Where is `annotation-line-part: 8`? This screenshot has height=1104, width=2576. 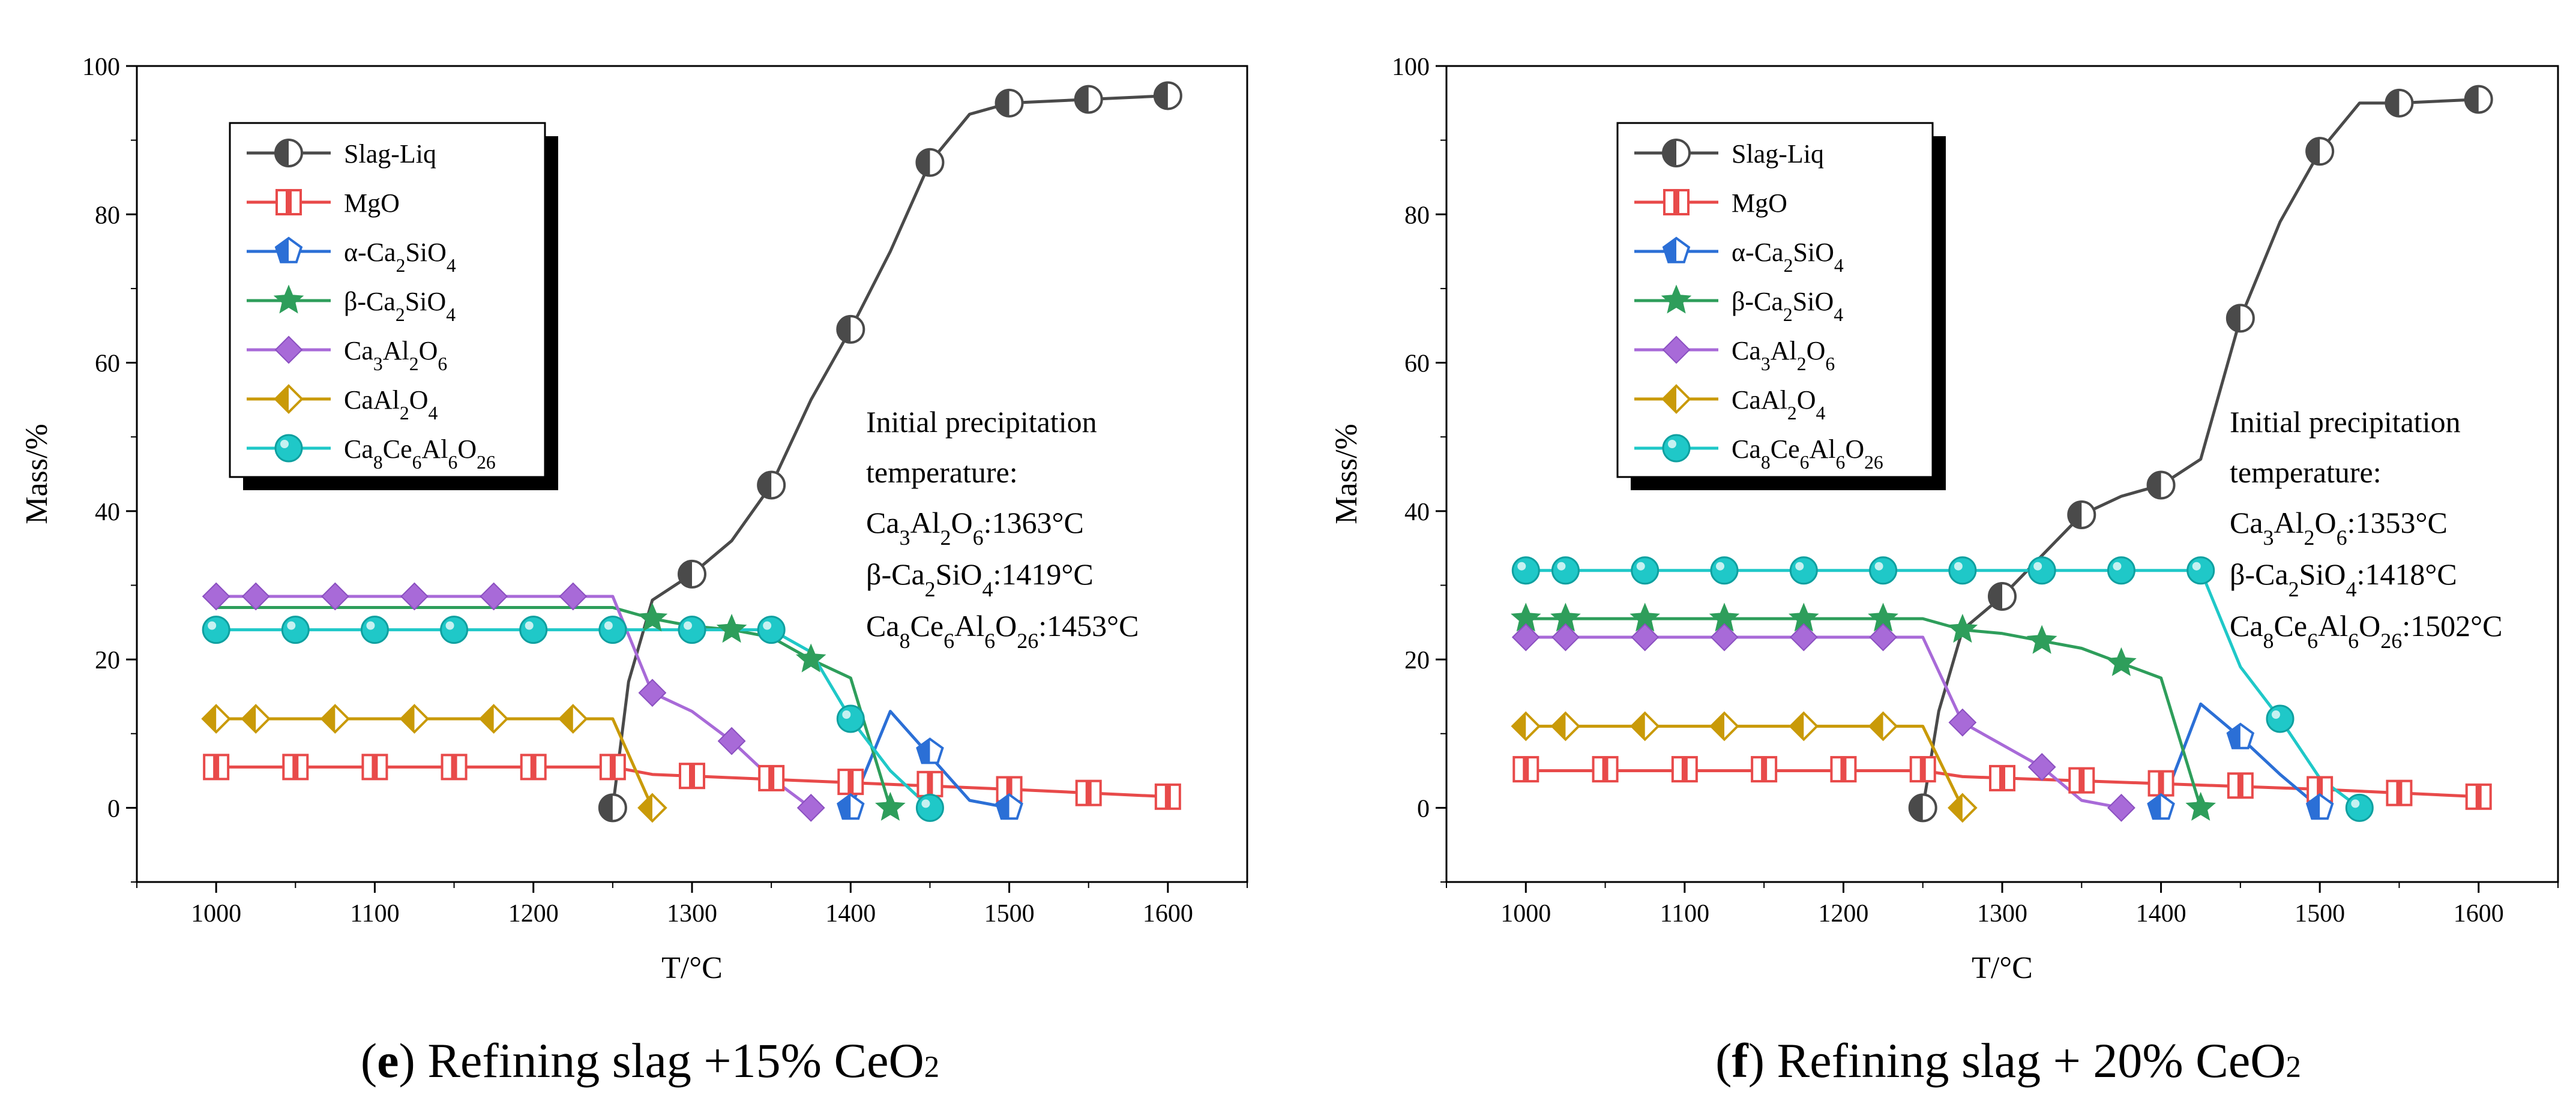 annotation-line-part: 8 is located at coordinates (2268, 641).